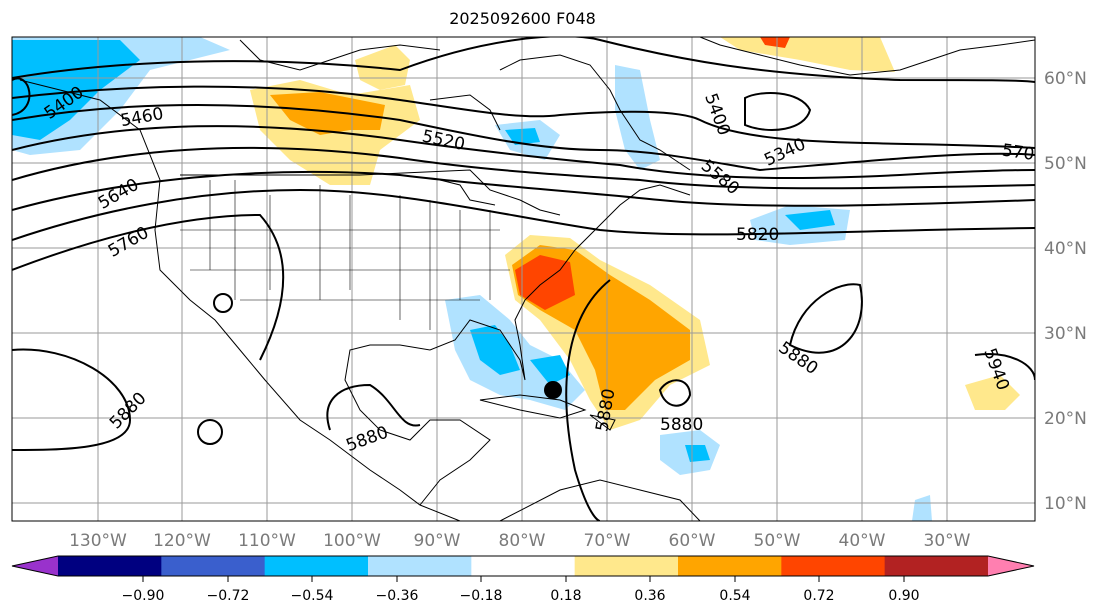 This screenshot has width=1105, height=615. Describe the element at coordinates (1065, 504) in the screenshot. I see `lat-label: 10°N` at that location.